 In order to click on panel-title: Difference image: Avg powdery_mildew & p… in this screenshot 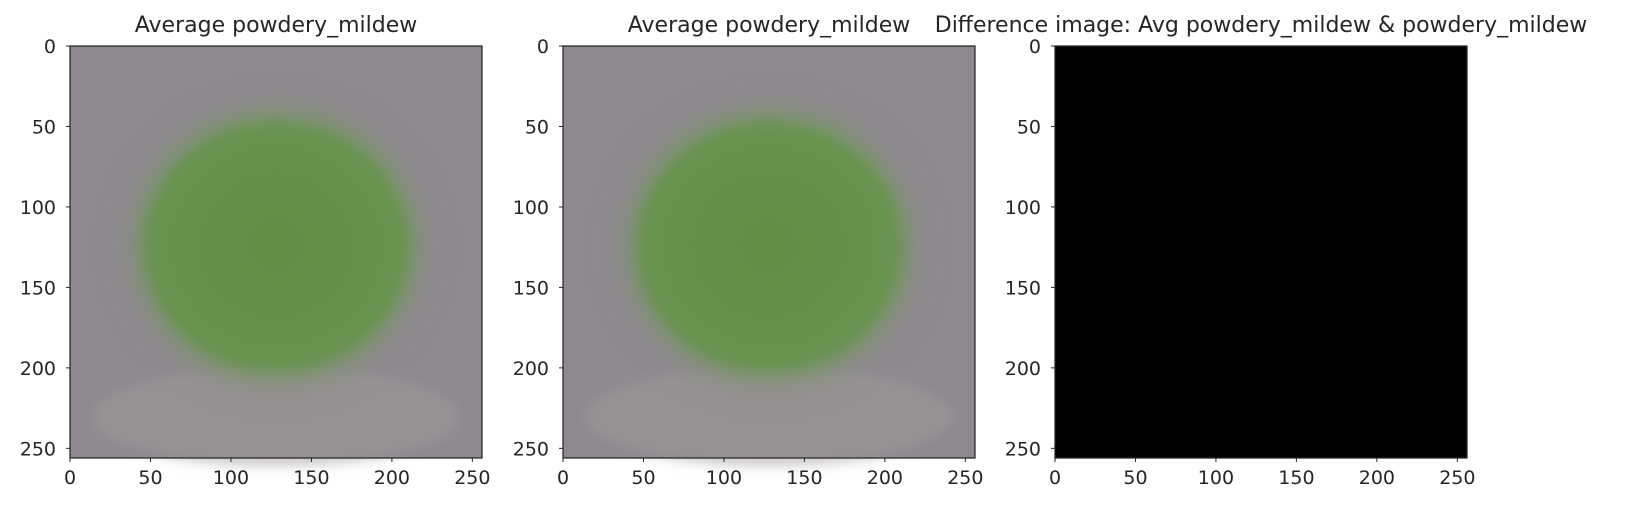, I will do `click(1261, 25)`.